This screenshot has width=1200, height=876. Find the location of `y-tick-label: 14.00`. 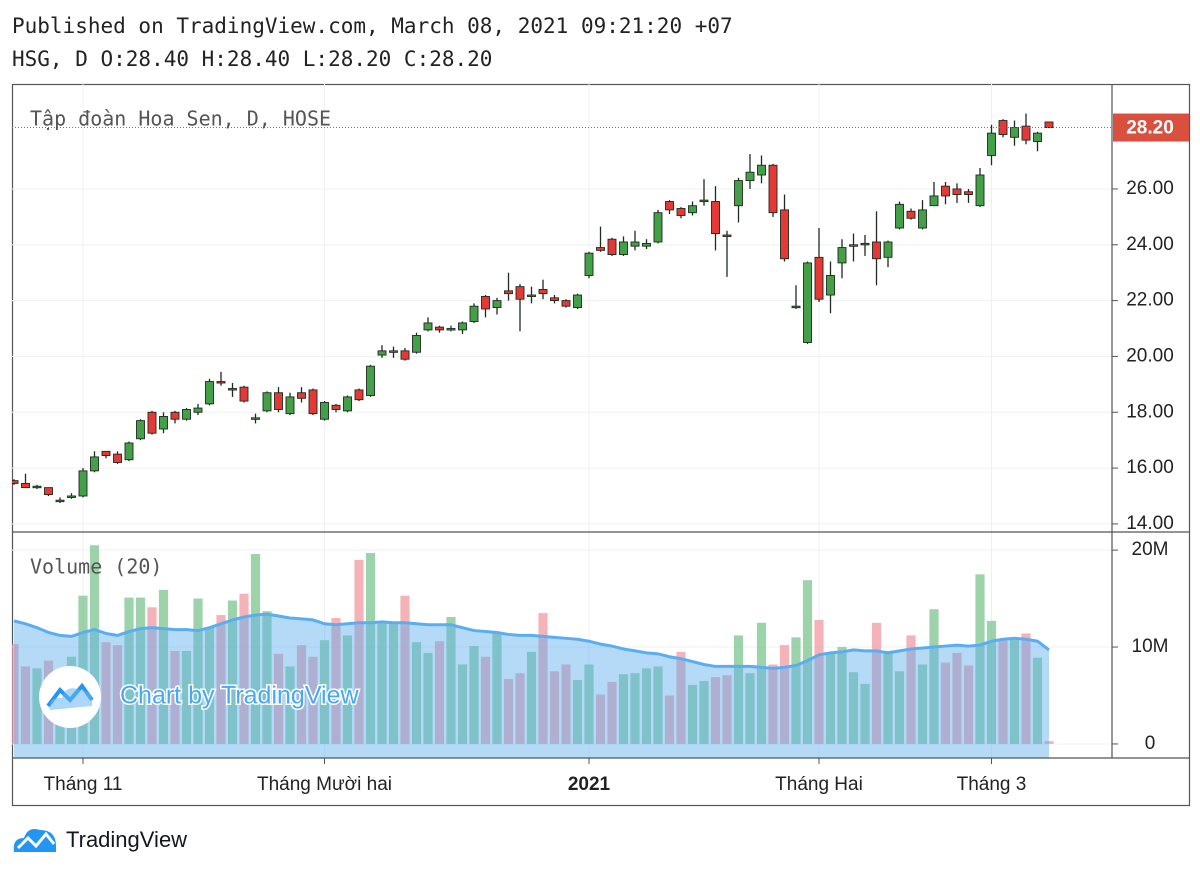

y-tick-label: 14.00 is located at coordinates (1150, 523).